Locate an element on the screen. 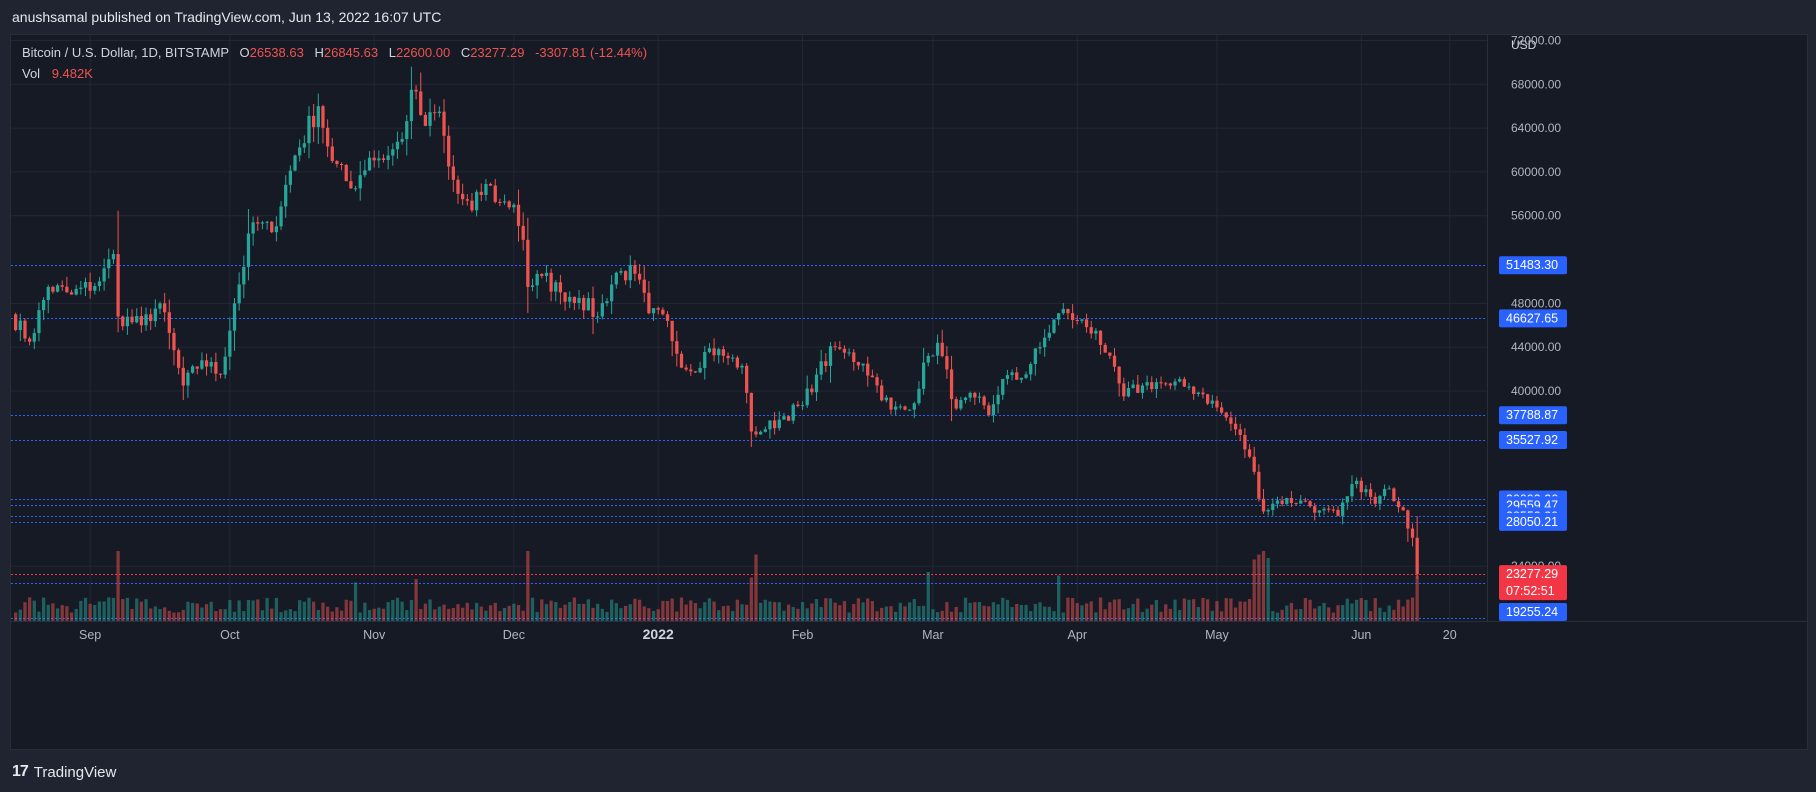 The width and height of the screenshot is (1816, 792). x-tick-label: 2022 is located at coordinates (658, 634).